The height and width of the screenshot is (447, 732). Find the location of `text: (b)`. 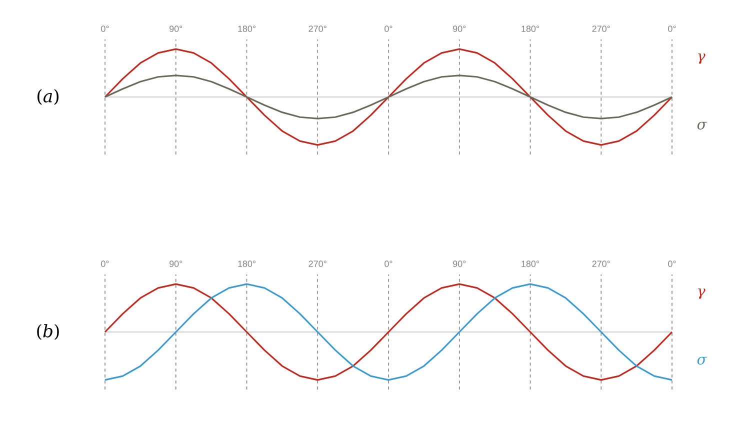

text: (b) is located at coordinates (48, 332).